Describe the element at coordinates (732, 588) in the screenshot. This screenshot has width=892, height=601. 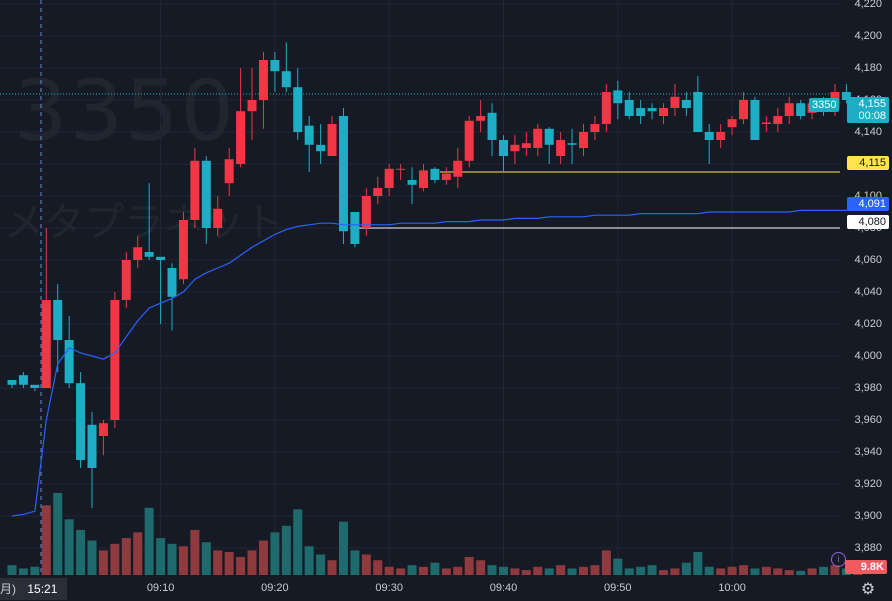
I see `time-tick-label: 10:00` at that location.